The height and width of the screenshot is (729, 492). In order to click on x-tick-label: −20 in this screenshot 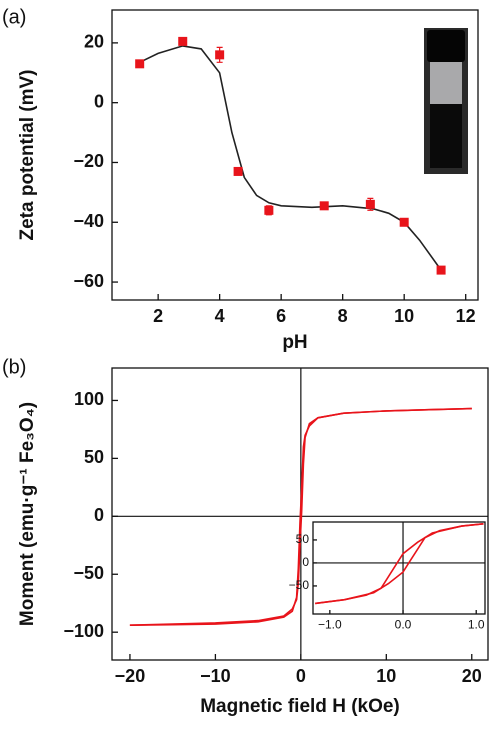, I will do `click(130, 676)`.